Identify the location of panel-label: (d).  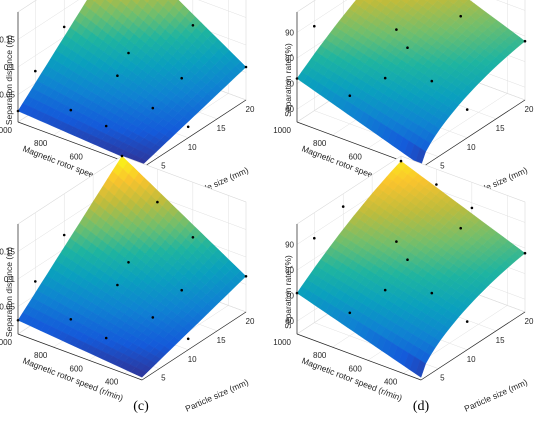
(421, 406).